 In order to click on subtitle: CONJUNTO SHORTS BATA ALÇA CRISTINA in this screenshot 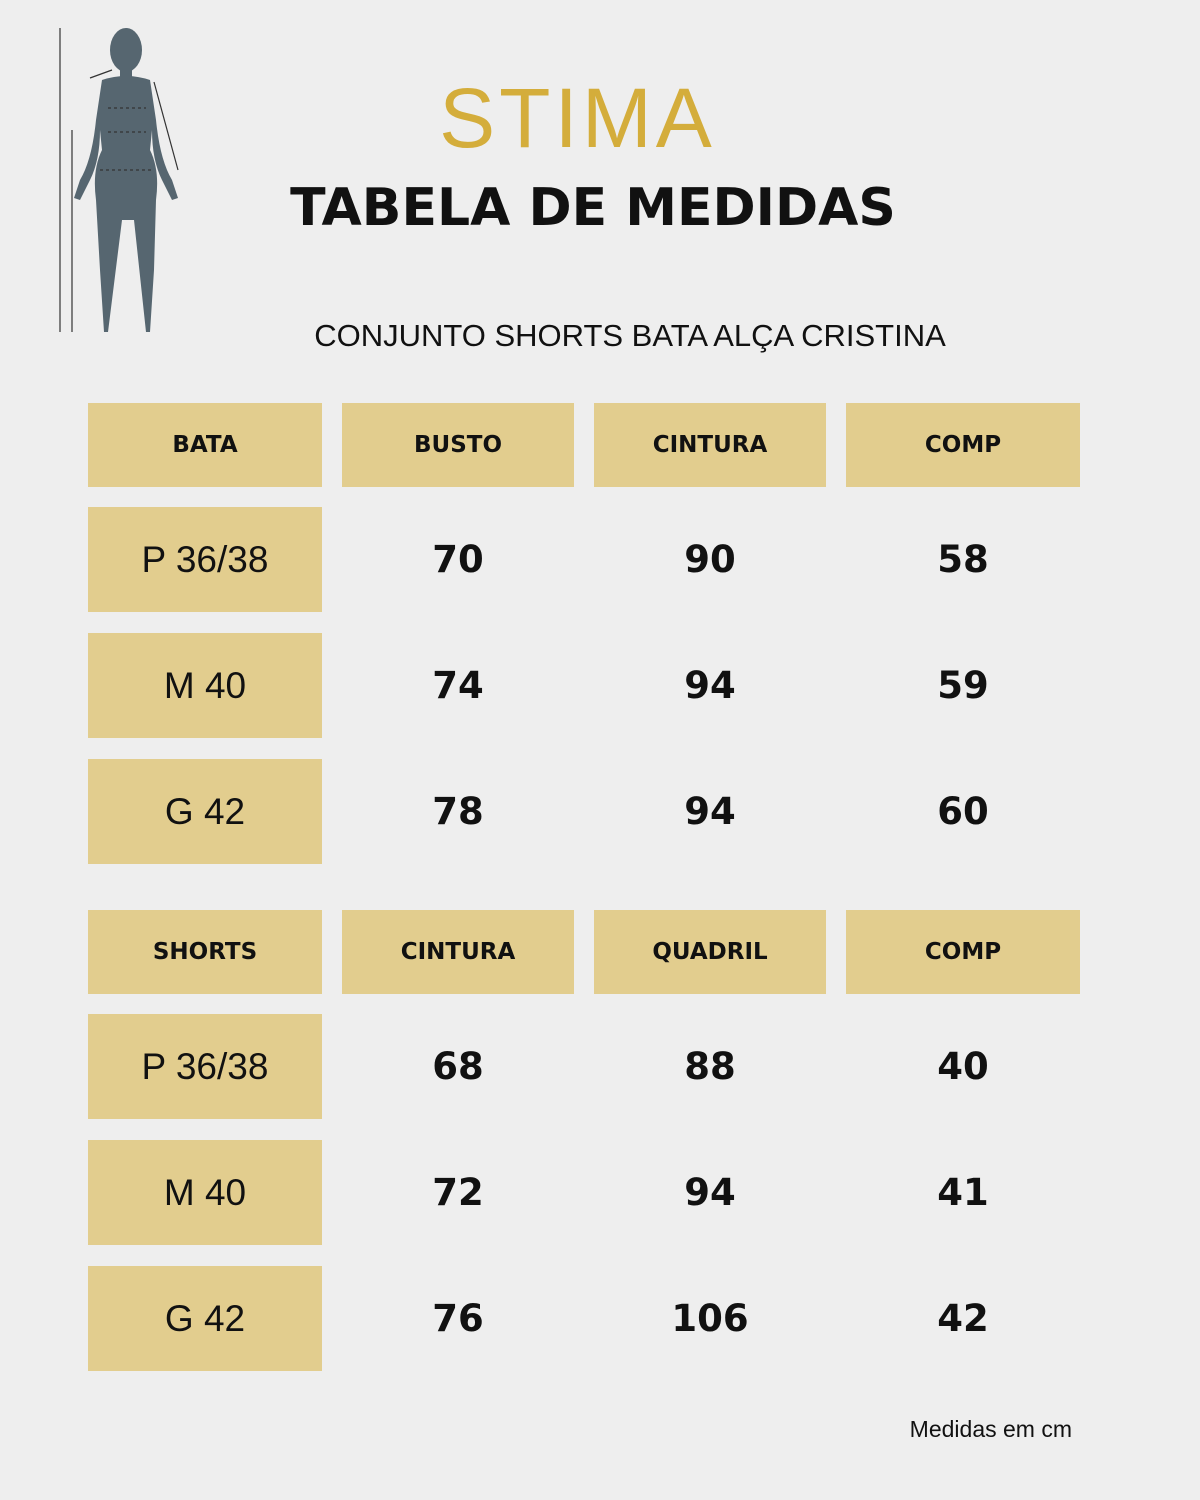, I will do `click(630, 335)`.